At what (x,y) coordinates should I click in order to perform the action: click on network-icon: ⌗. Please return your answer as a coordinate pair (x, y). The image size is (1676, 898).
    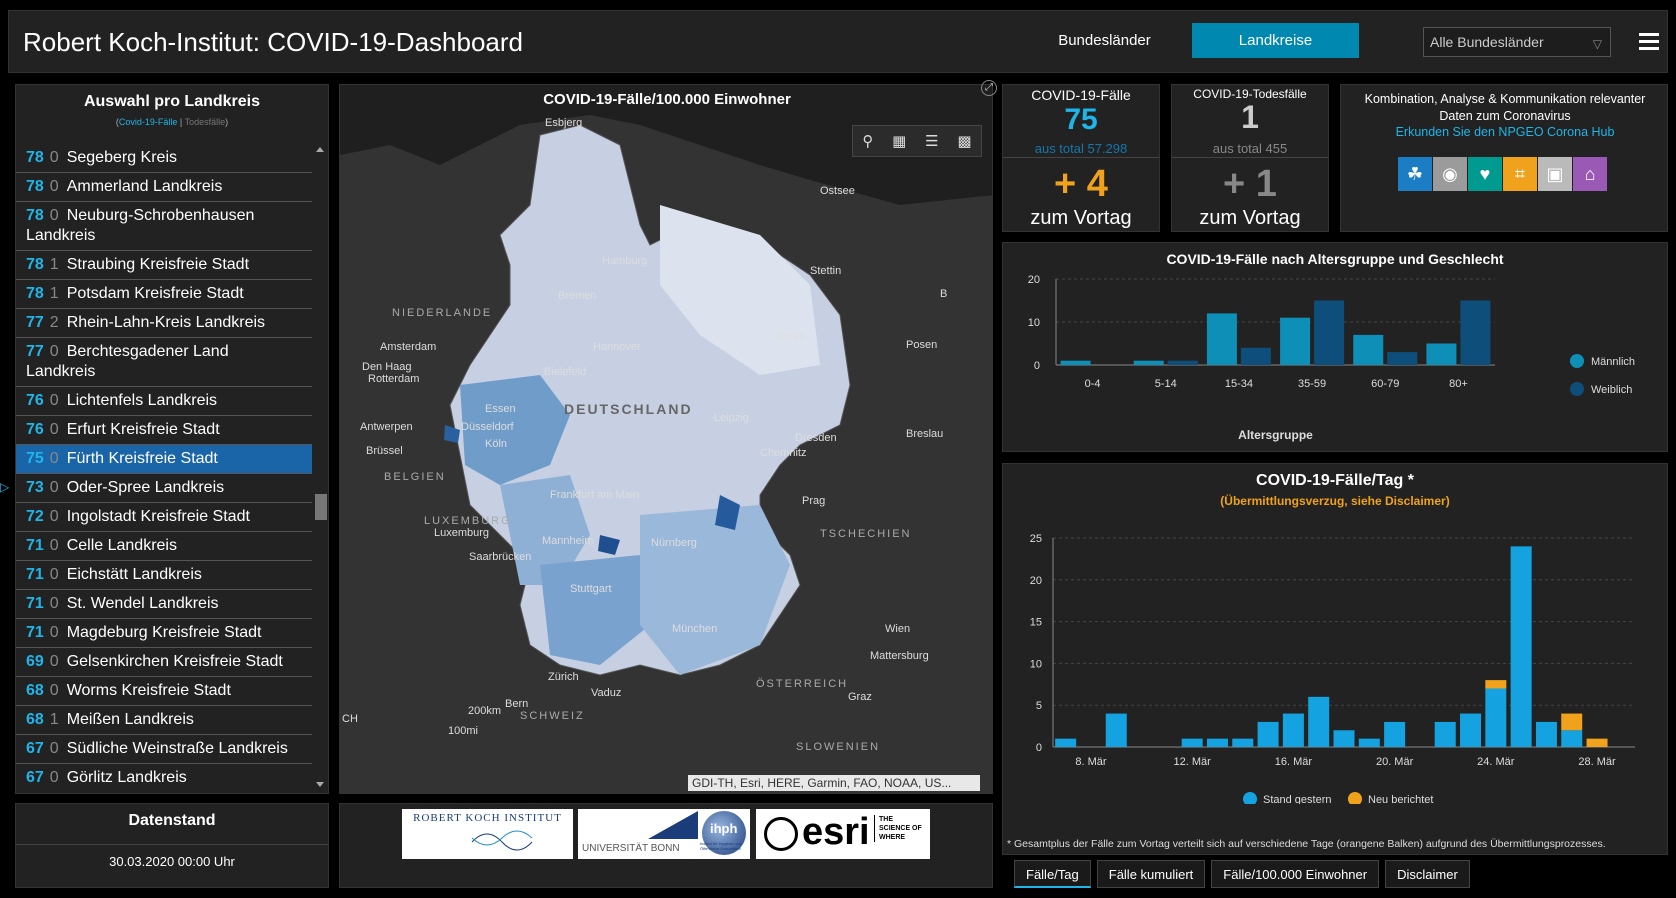
    Looking at the image, I should click on (1520, 174).